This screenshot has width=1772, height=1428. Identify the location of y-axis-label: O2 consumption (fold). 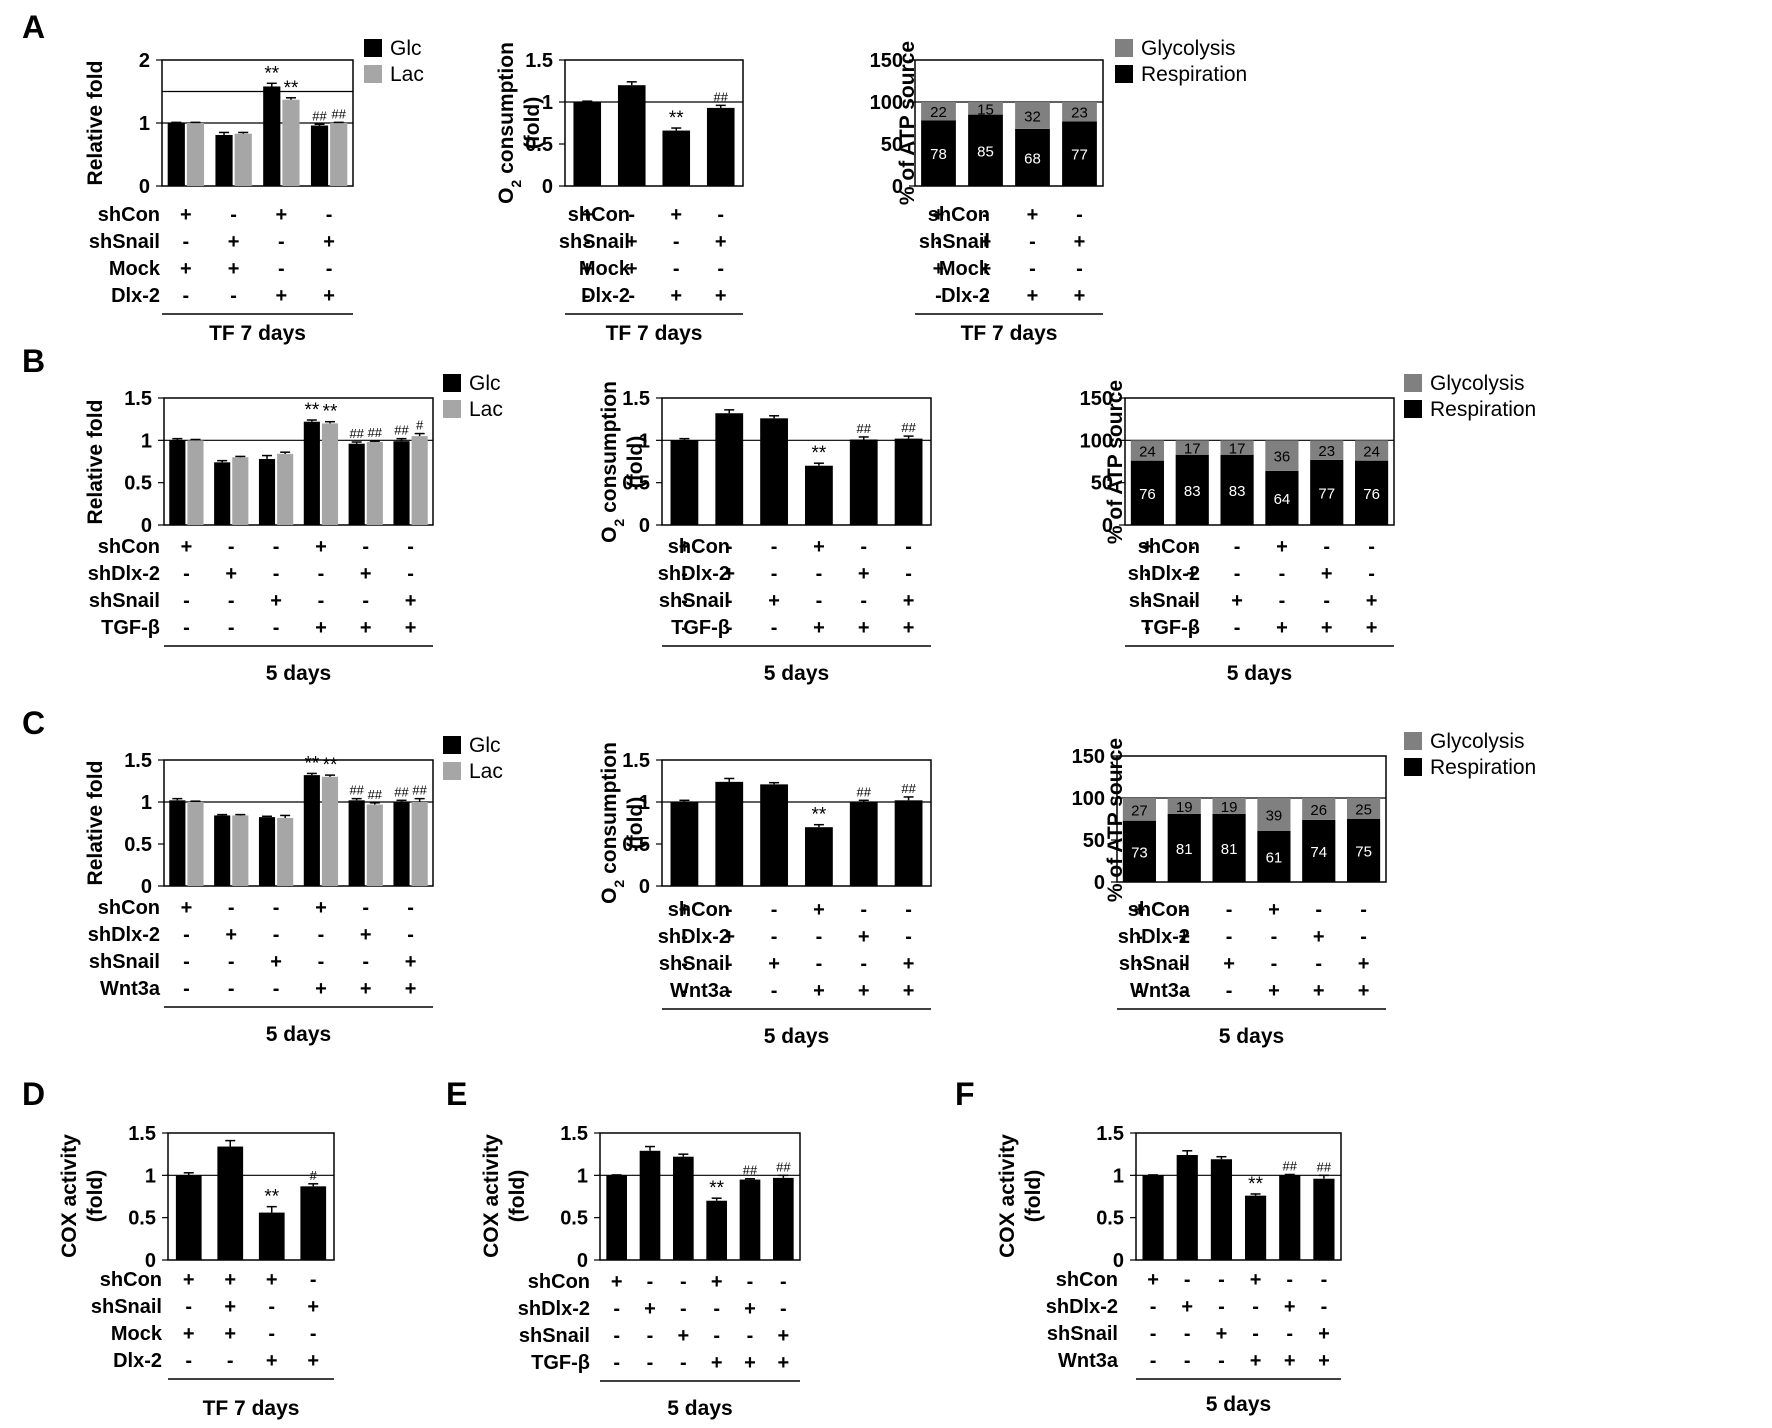
(622, 823).